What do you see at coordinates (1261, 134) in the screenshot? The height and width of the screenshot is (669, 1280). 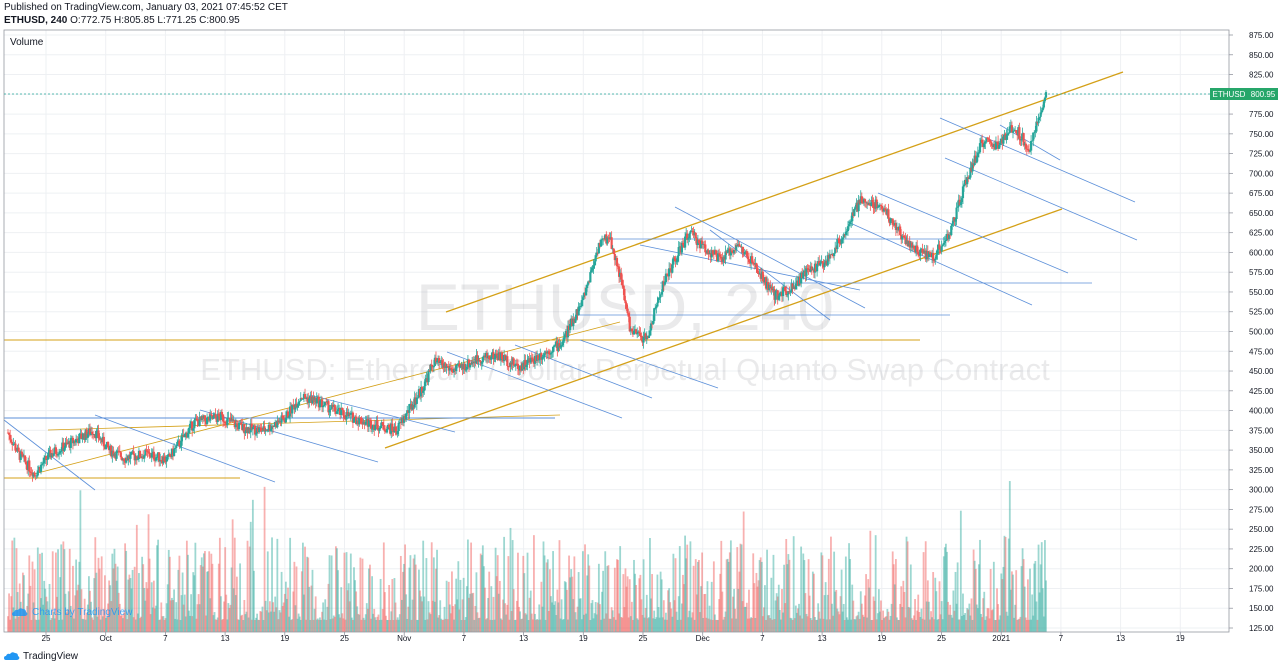 I see `price-tick-label: 750.00` at bounding box center [1261, 134].